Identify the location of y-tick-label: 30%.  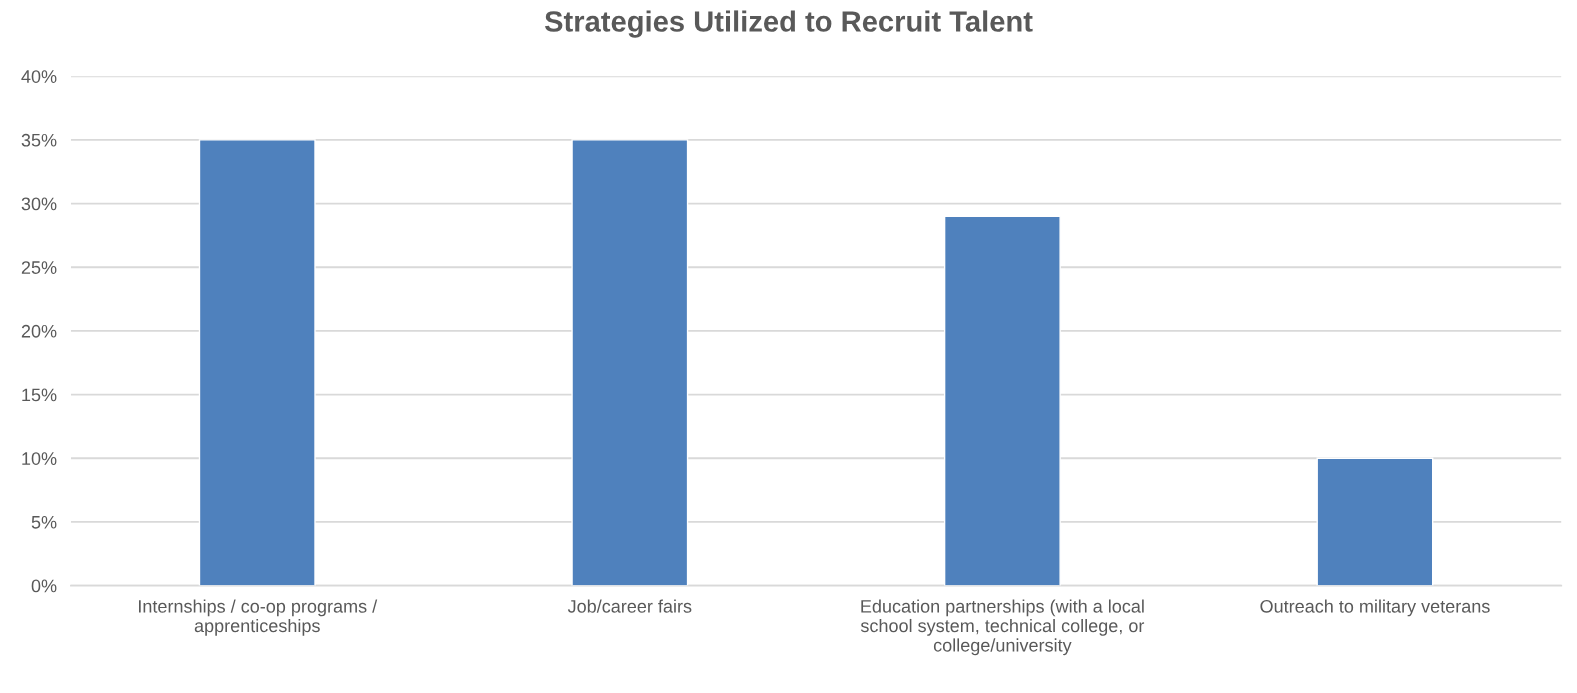
(39, 204).